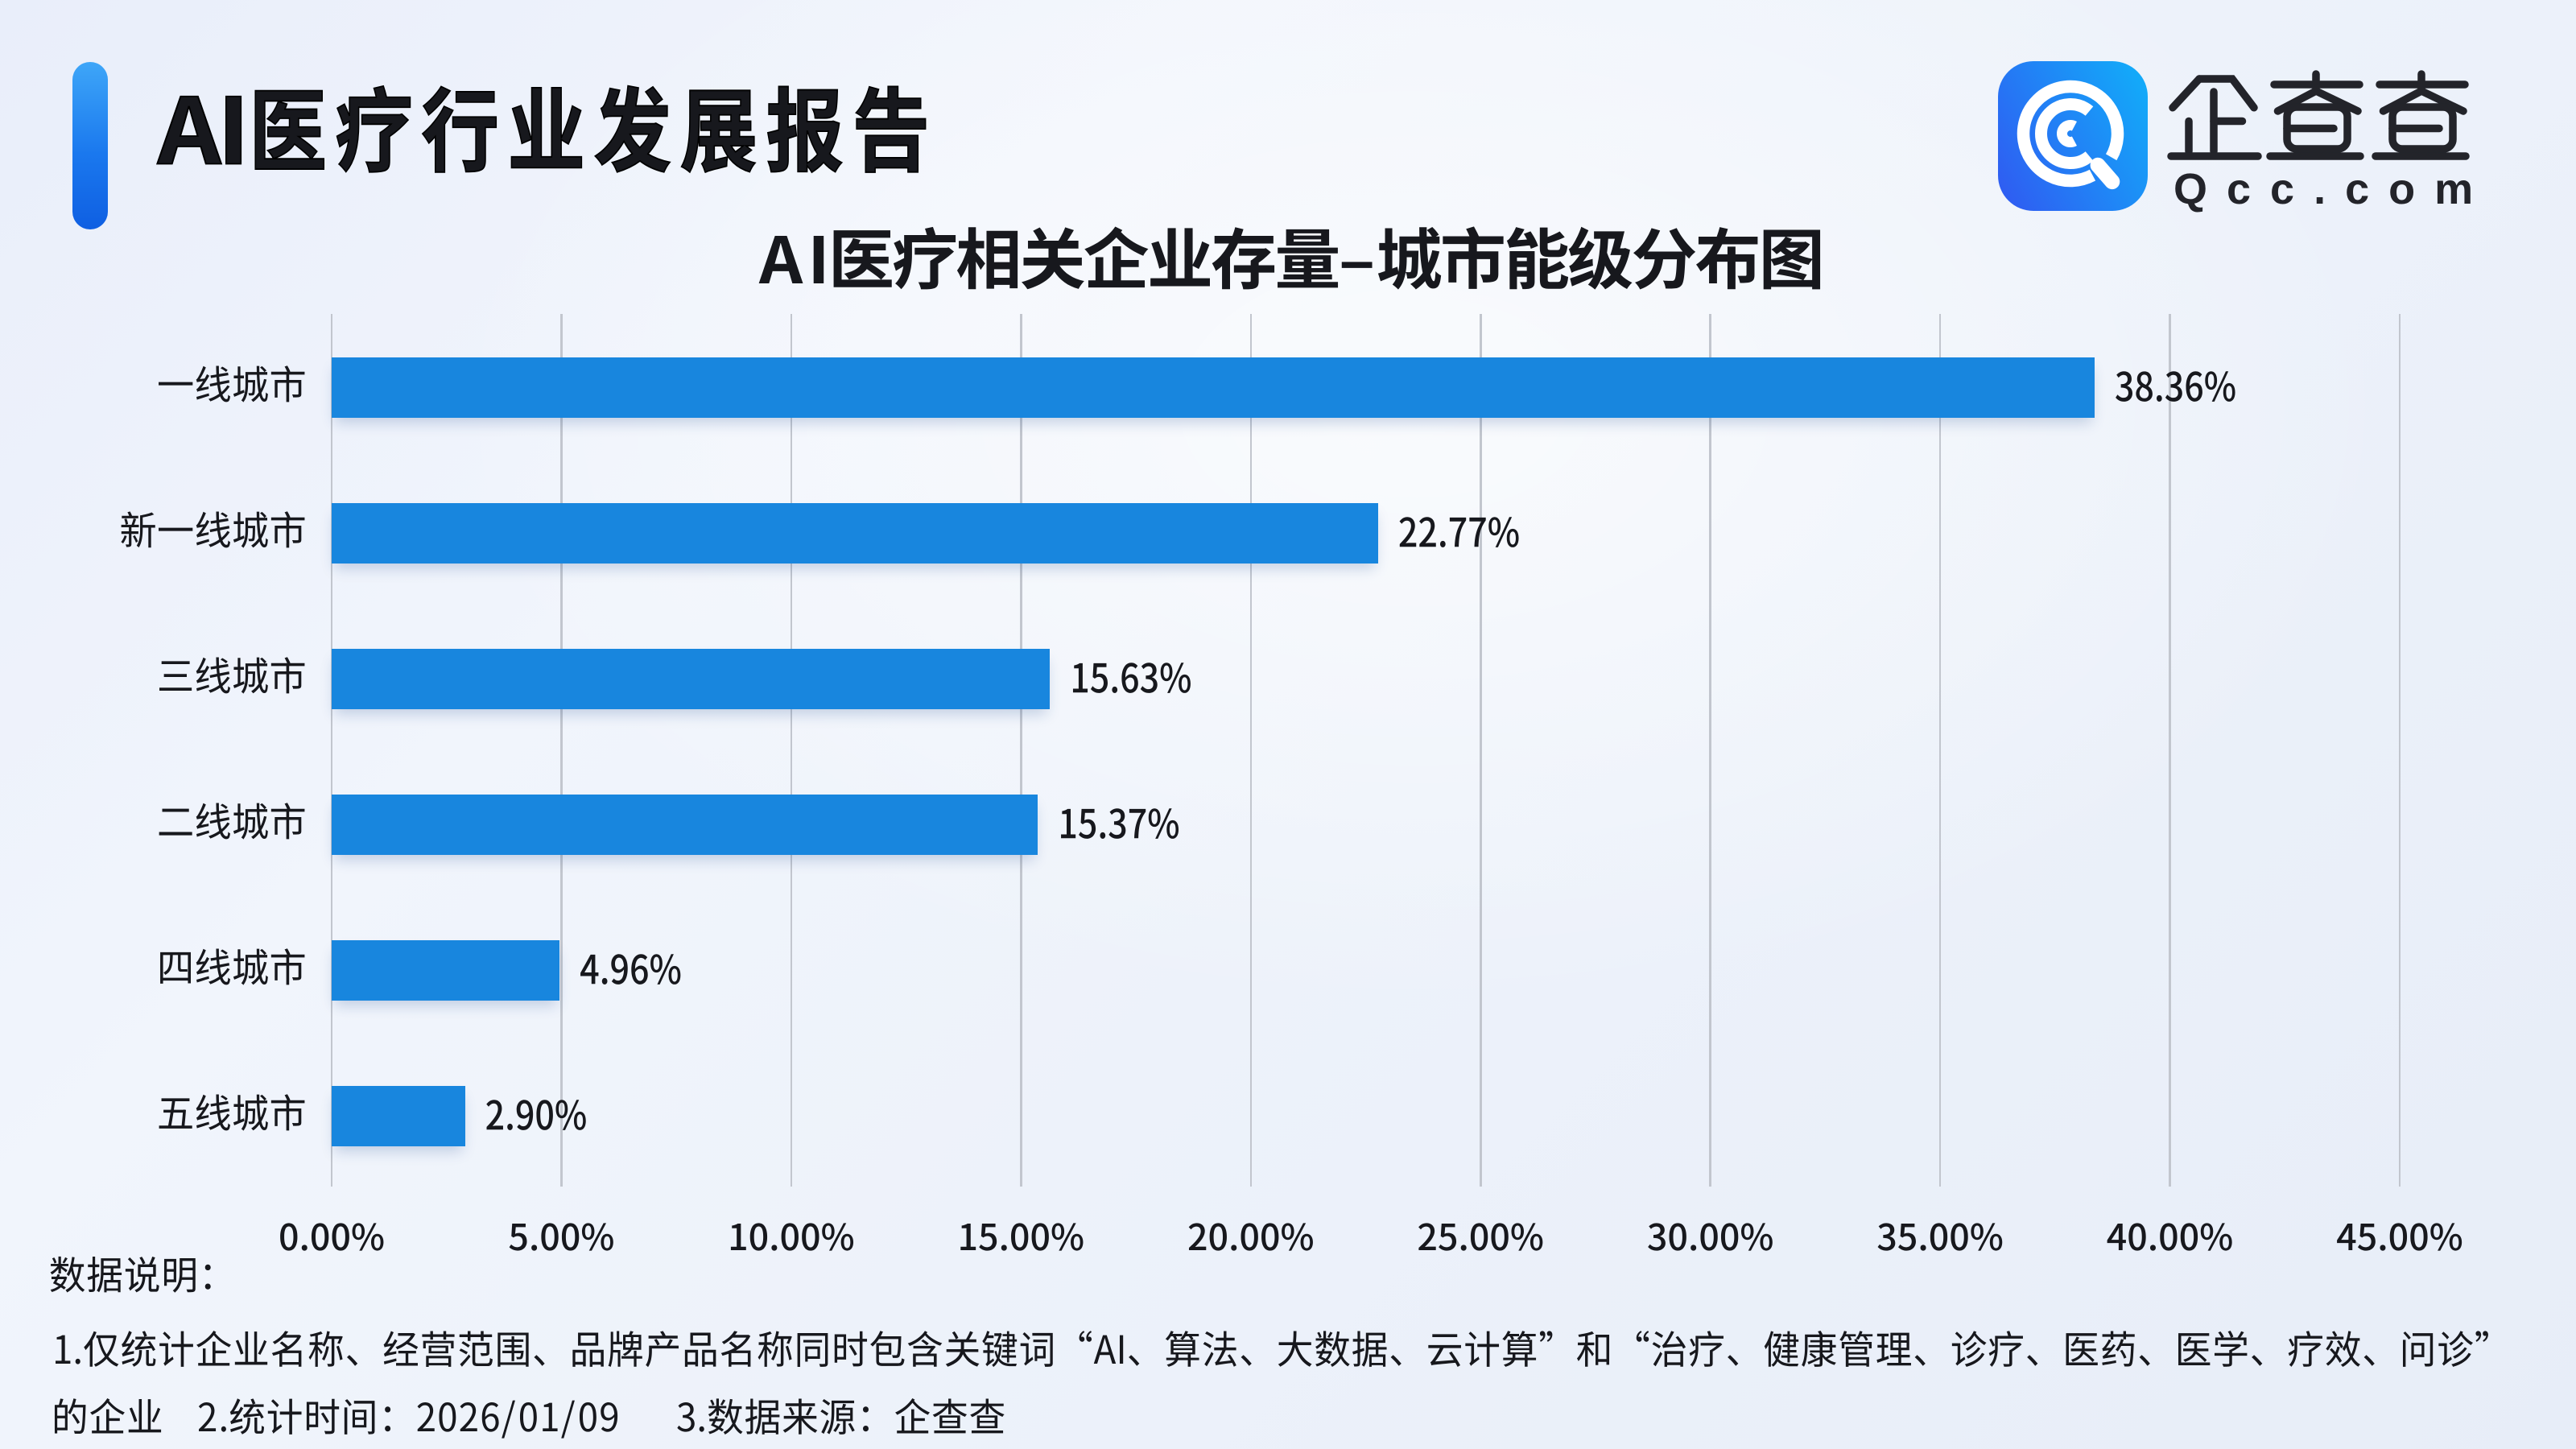 This screenshot has height=1449, width=2576. Describe the element at coordinates (2333, 189) in the screenshot. I see `svg-text: Qcc.com` at that location.